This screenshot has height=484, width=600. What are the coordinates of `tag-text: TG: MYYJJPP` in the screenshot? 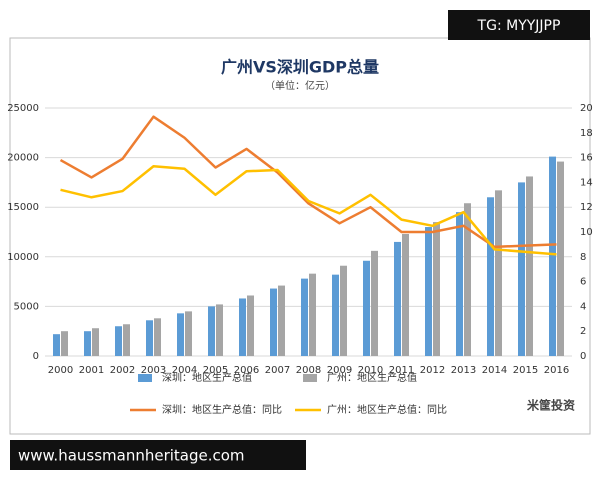 It's located at (519, 26).